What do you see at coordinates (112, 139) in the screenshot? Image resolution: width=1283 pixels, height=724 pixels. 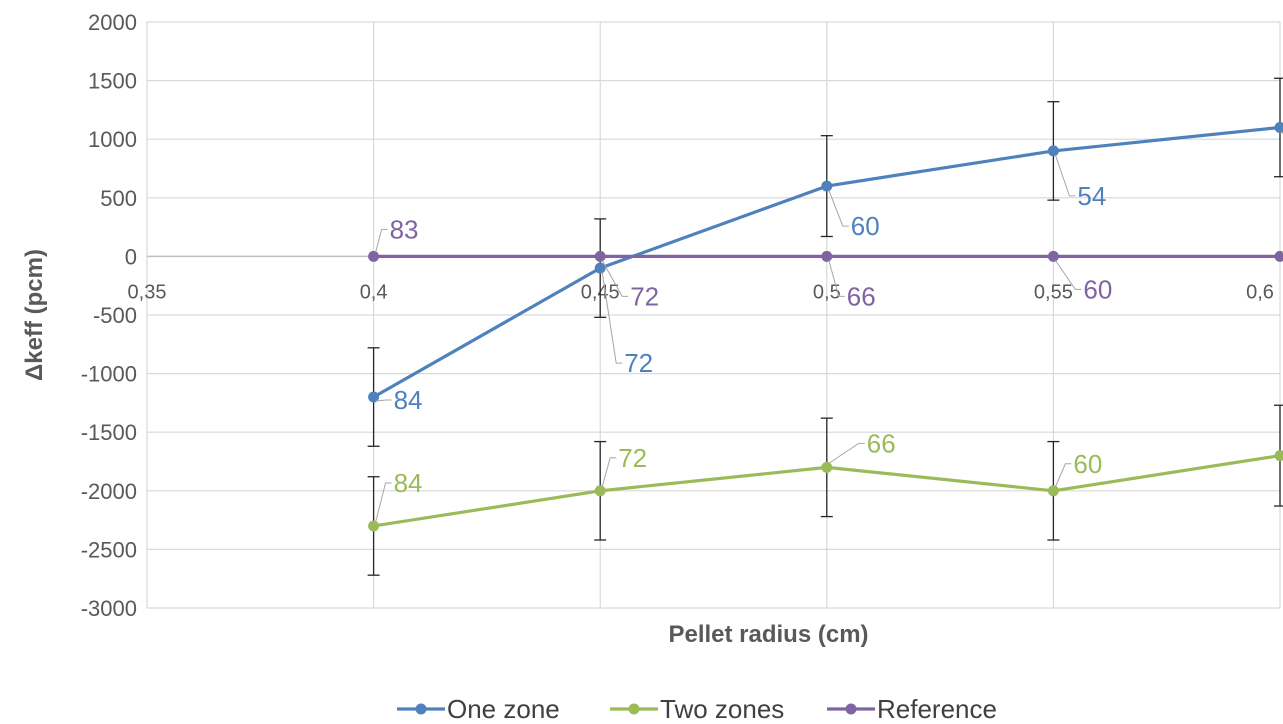 I see `y-tick-label: 1000` at bounding box center [112, 139].